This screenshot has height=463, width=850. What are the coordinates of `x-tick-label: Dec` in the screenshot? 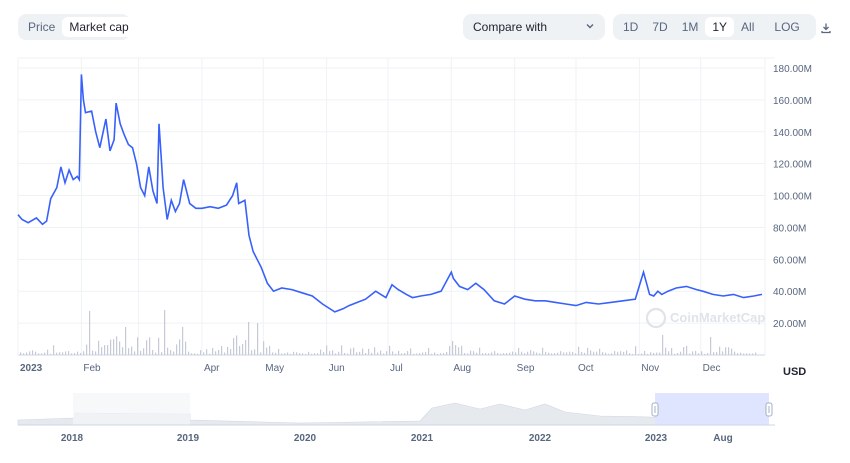 It's located at (712, 368).